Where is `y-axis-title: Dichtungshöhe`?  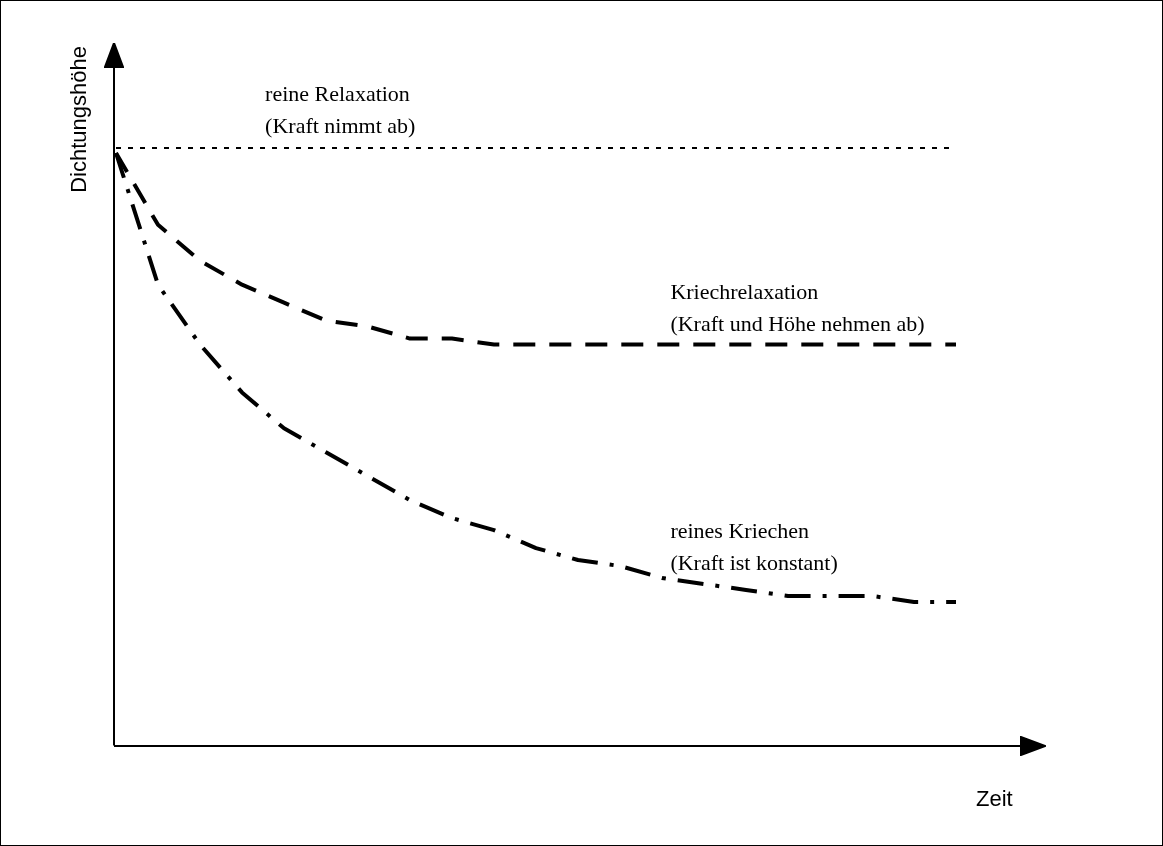 y-axis-title: Dichtungshöhe is located at coordinates (78, 119).